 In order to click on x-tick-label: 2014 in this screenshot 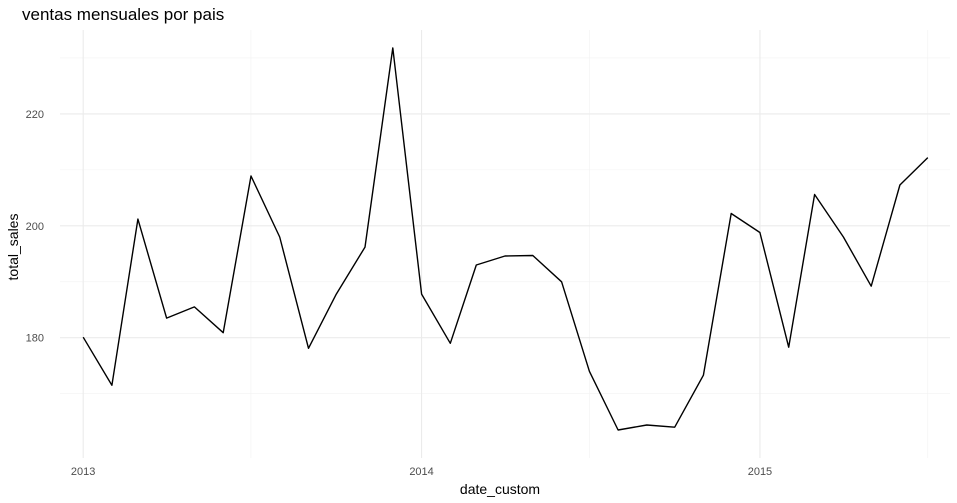, I will do `click(421, 472)`.